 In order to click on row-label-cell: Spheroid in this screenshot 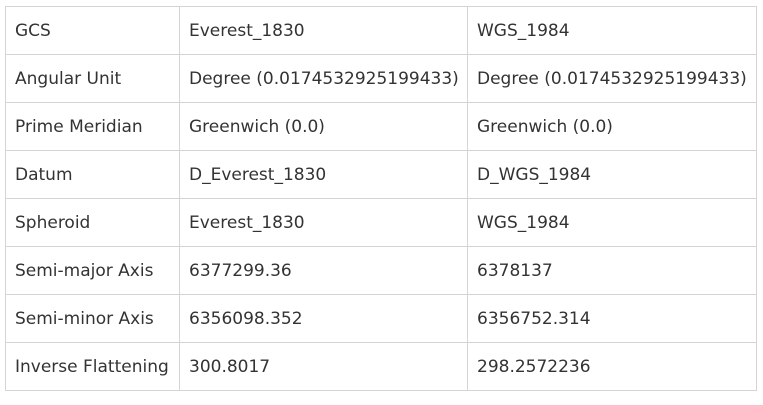, I will do `click(92, 222)`.